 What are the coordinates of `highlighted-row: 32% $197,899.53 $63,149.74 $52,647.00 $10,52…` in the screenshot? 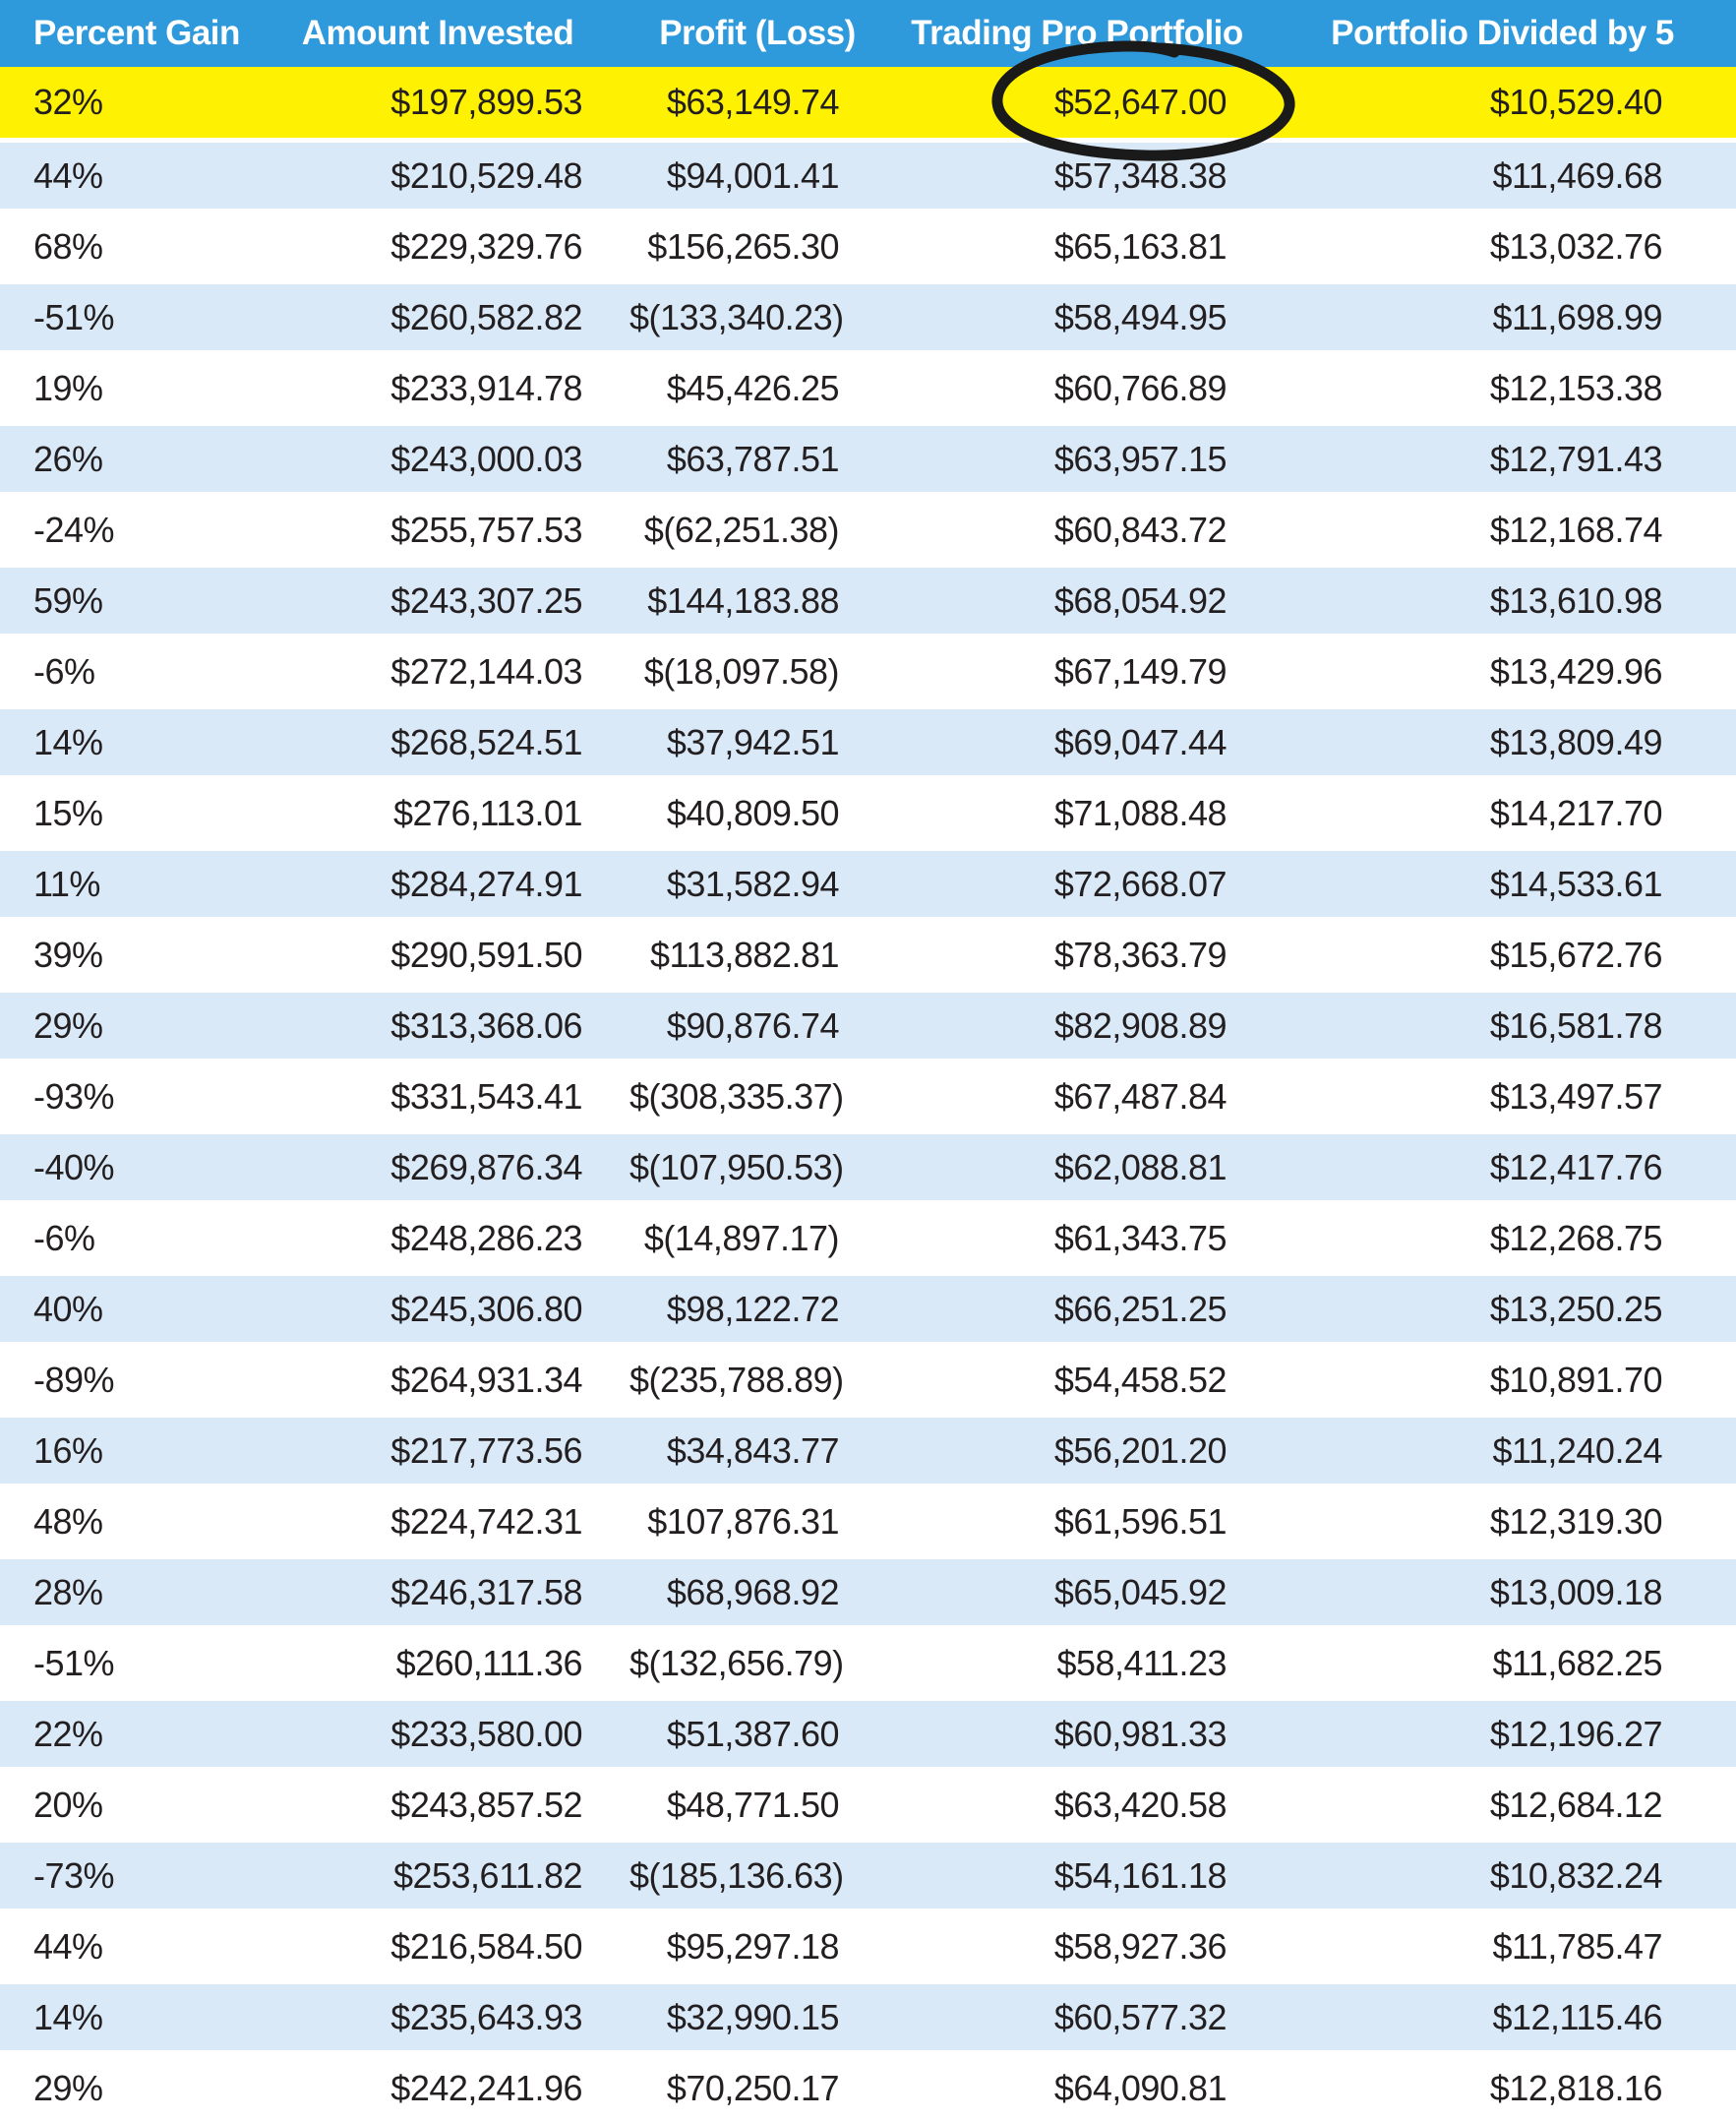 It's located at (868, 102).